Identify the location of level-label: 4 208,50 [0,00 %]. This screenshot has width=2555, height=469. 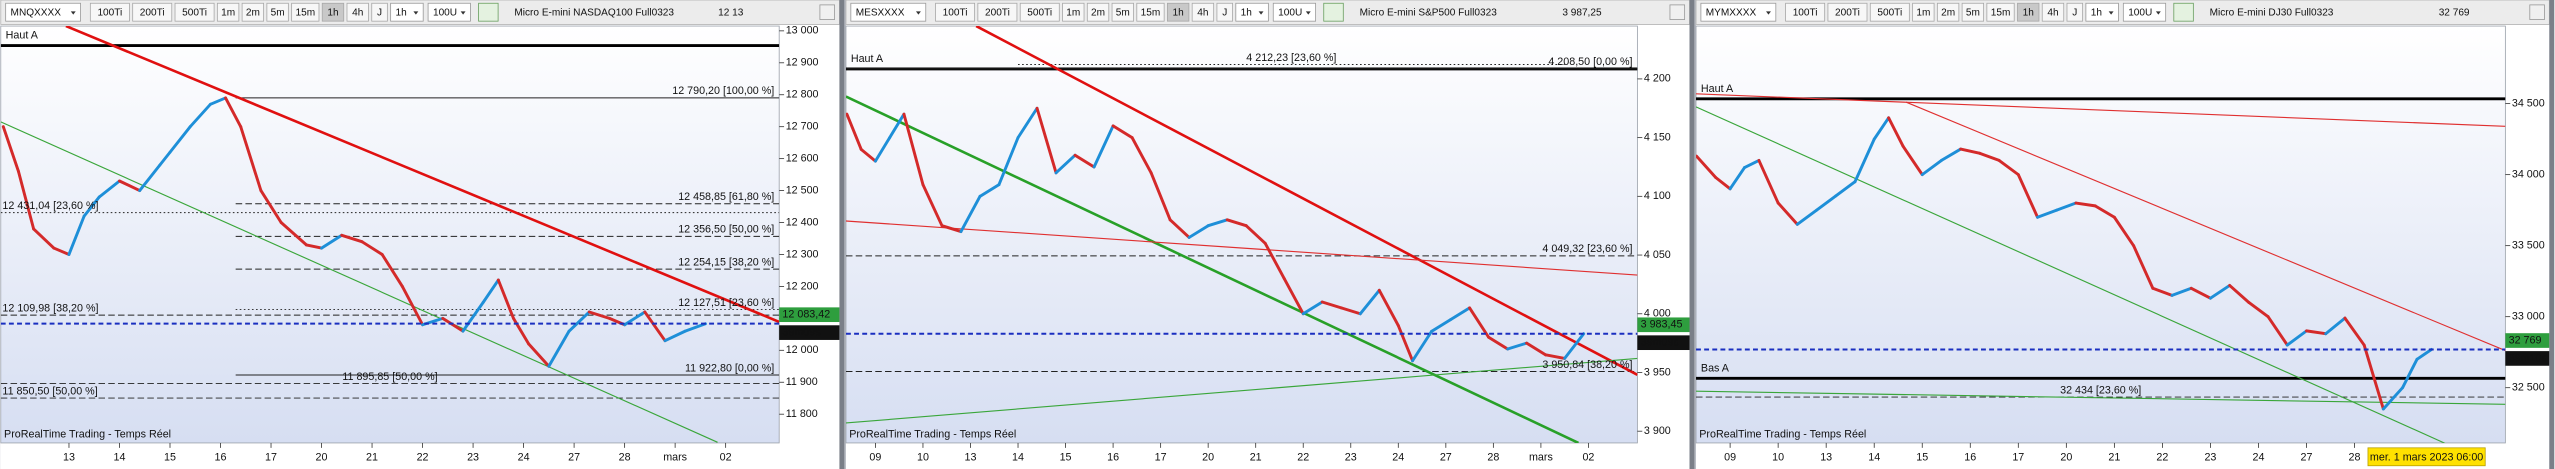
(1590, 62).